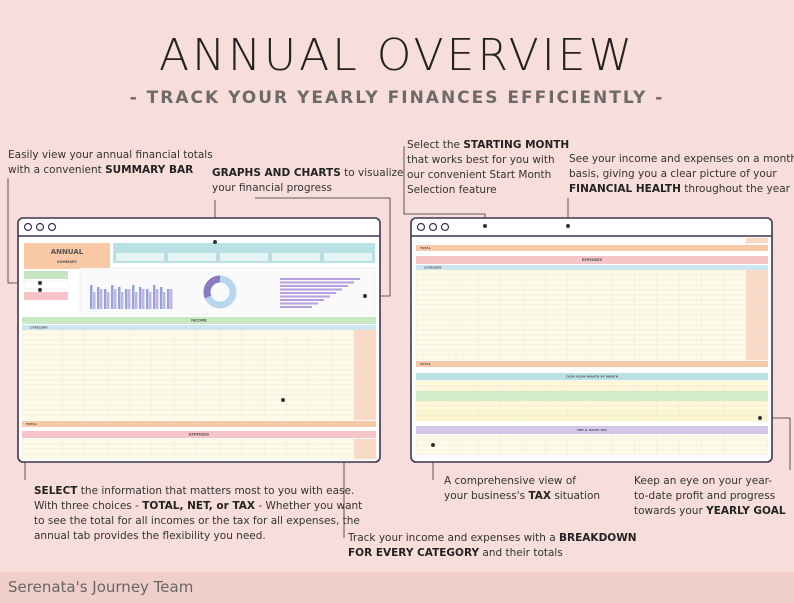  What do you see at coordinates (39, 328) in the screenshot?
I see `sheet-label: CATEGORY` at bounding box center [39, 328].